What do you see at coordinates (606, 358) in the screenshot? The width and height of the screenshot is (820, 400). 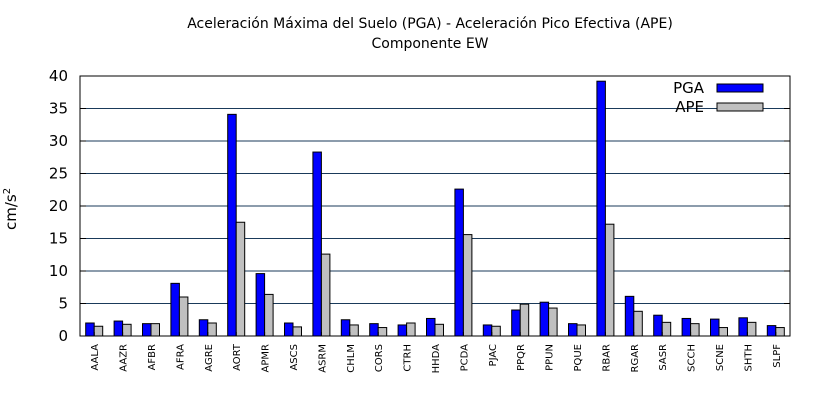 I see `x-tick-label: RBAR` at bounding box center [606, 358].